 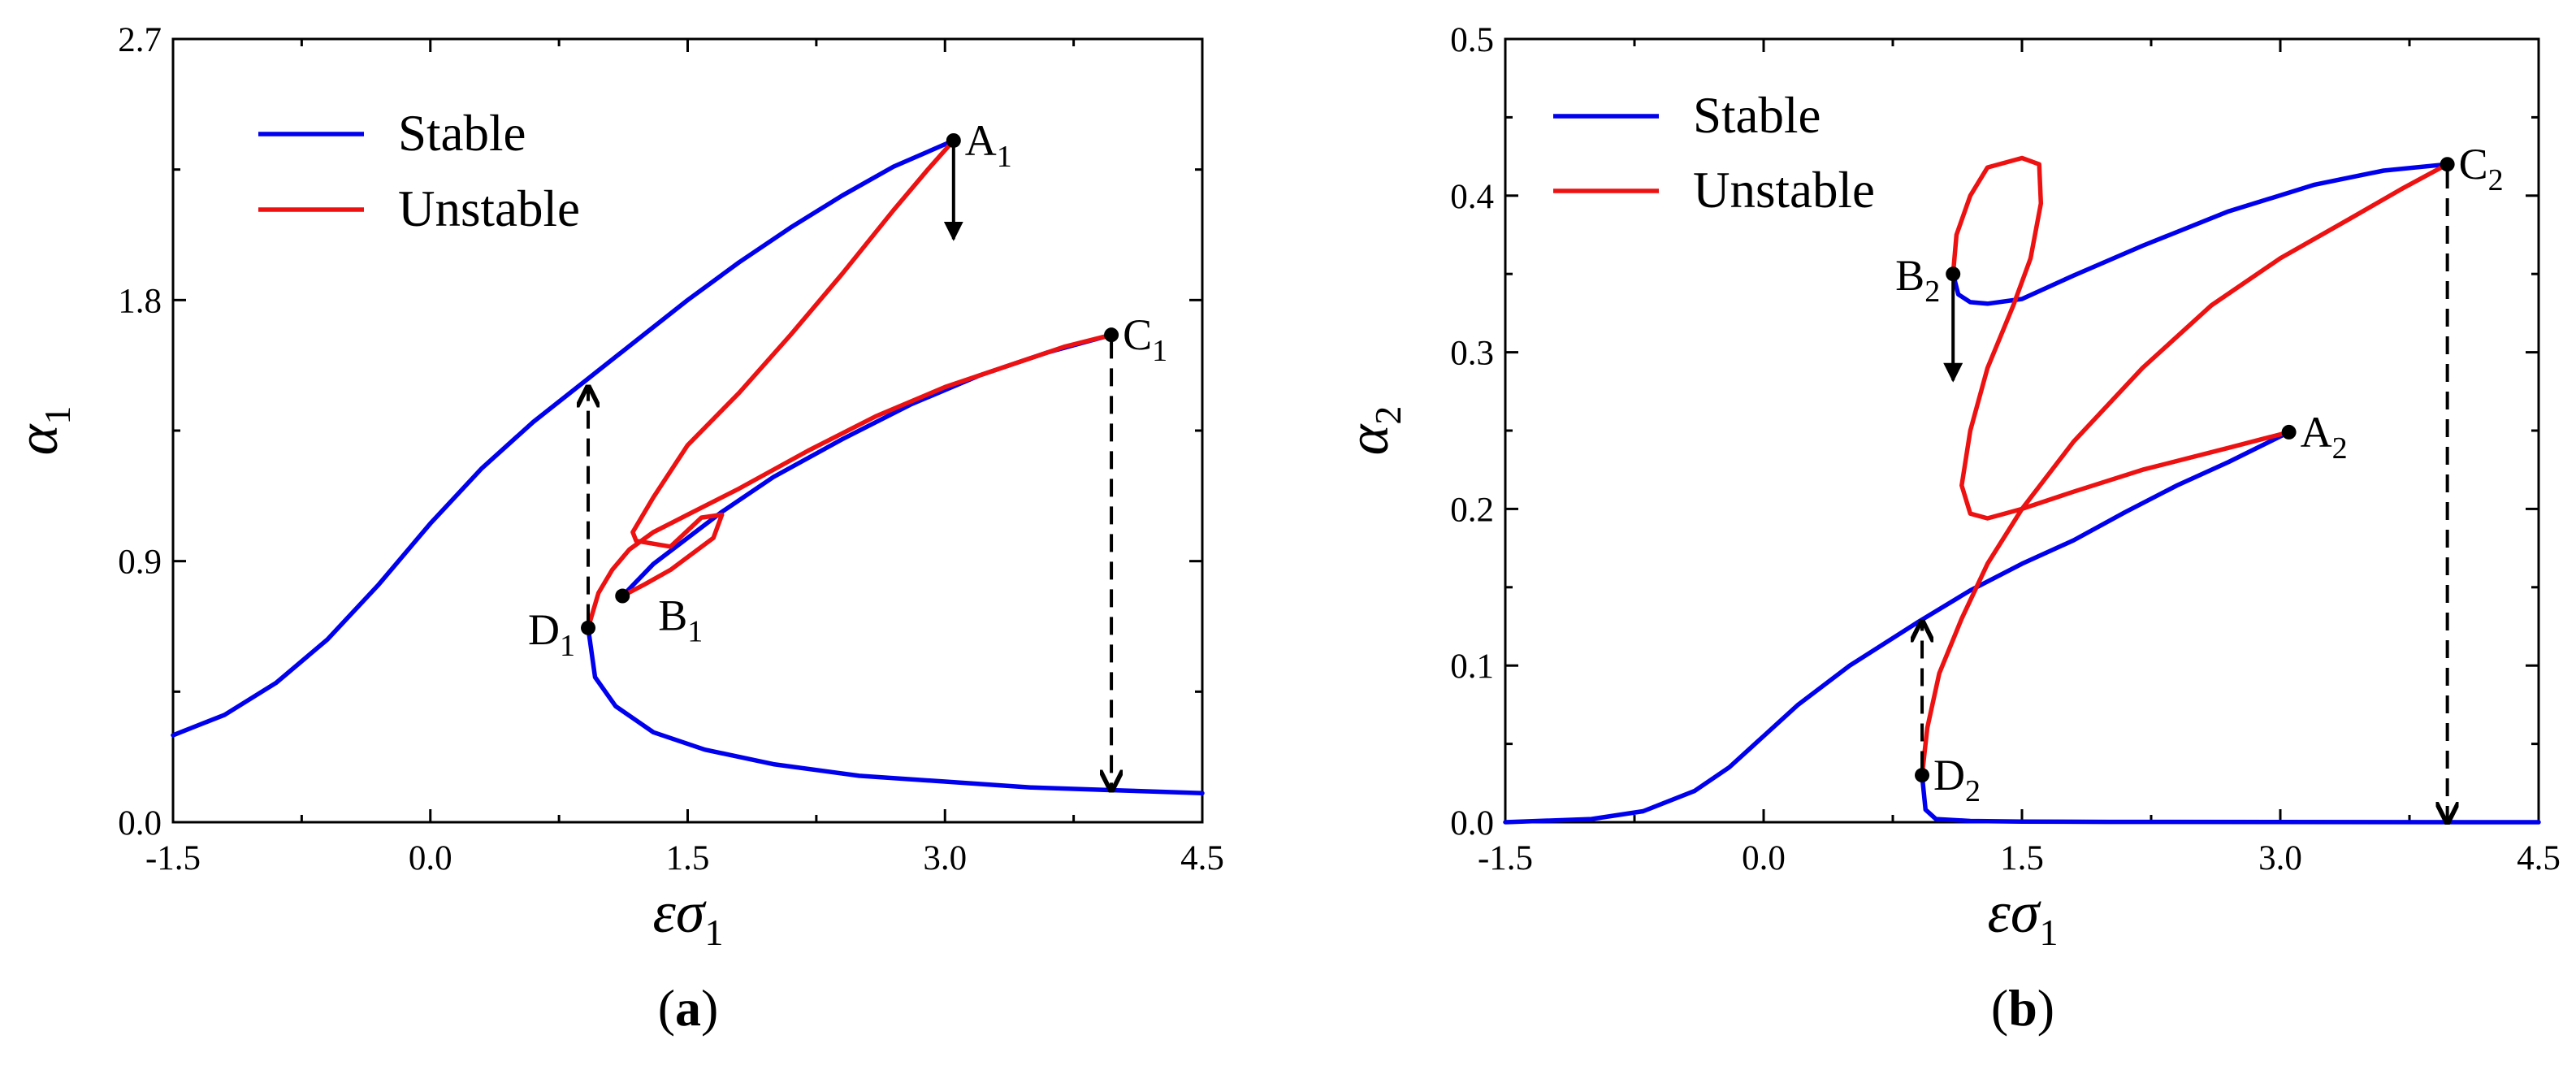 I want to click on point-c2-label: C2, so click(x=2481, y=169).